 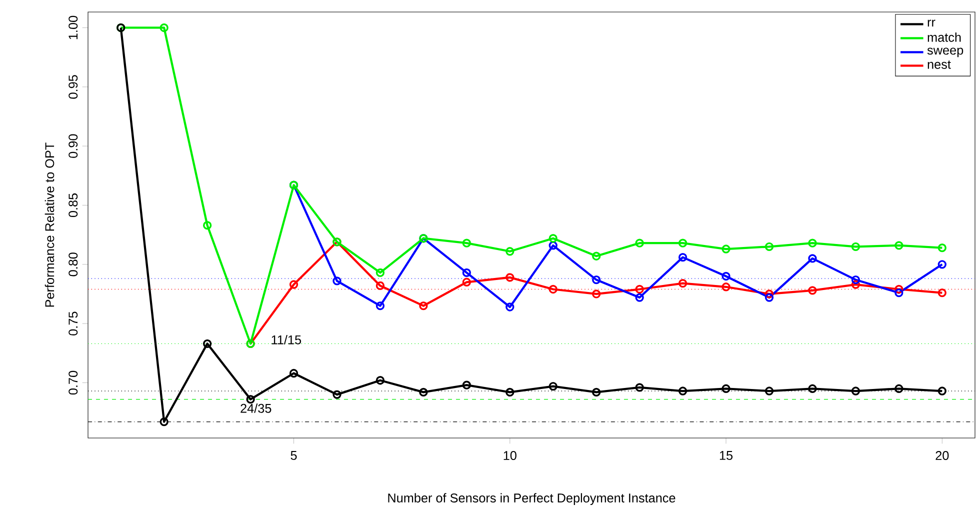 I want to click on legend-label: match, so click(x=944, y=37).